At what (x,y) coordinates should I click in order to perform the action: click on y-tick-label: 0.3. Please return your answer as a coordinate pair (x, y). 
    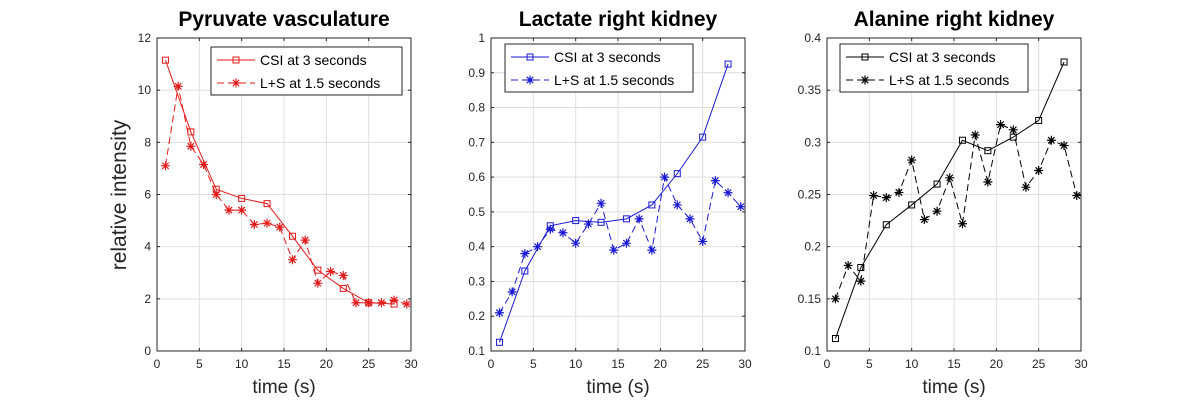
    Looking at the image, I should click on (476, 281).